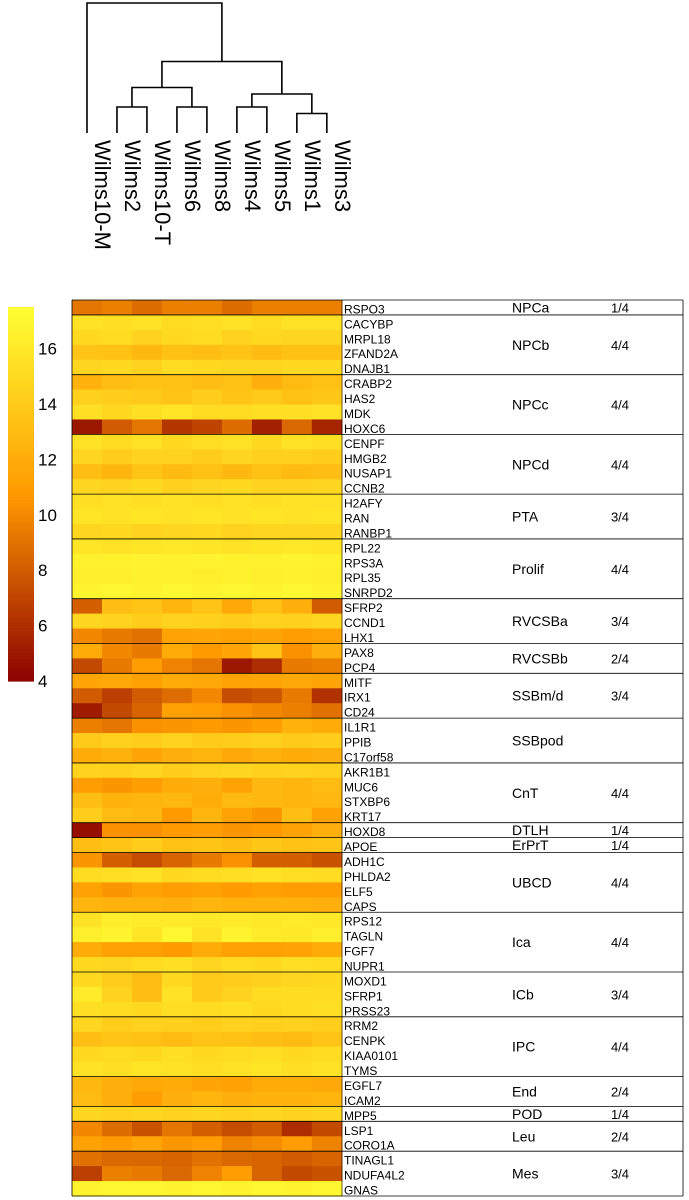 The width and height of the screenshot is (689, 1200). I want to click on gene-label: RRM2, so click(361, 1026).